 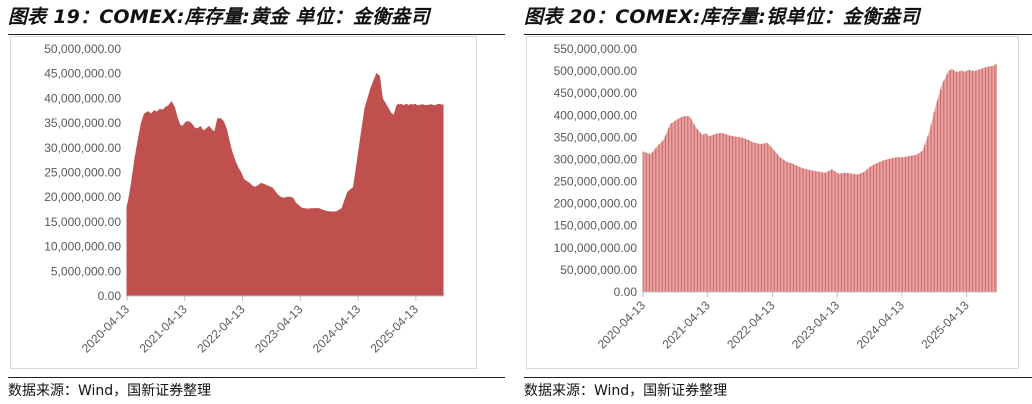 I want to click on y-tick-label: 300,000,000.00, so click(x=596, y=159).